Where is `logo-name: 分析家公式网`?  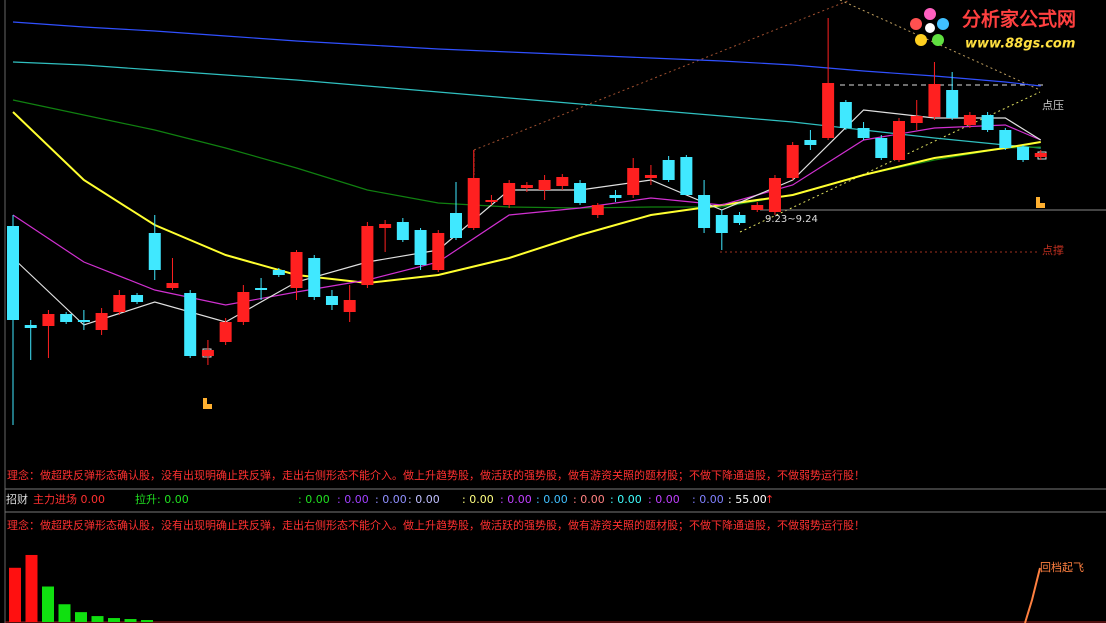 logo-name: 分析家公式网 is located at coordinates (1019, 19).